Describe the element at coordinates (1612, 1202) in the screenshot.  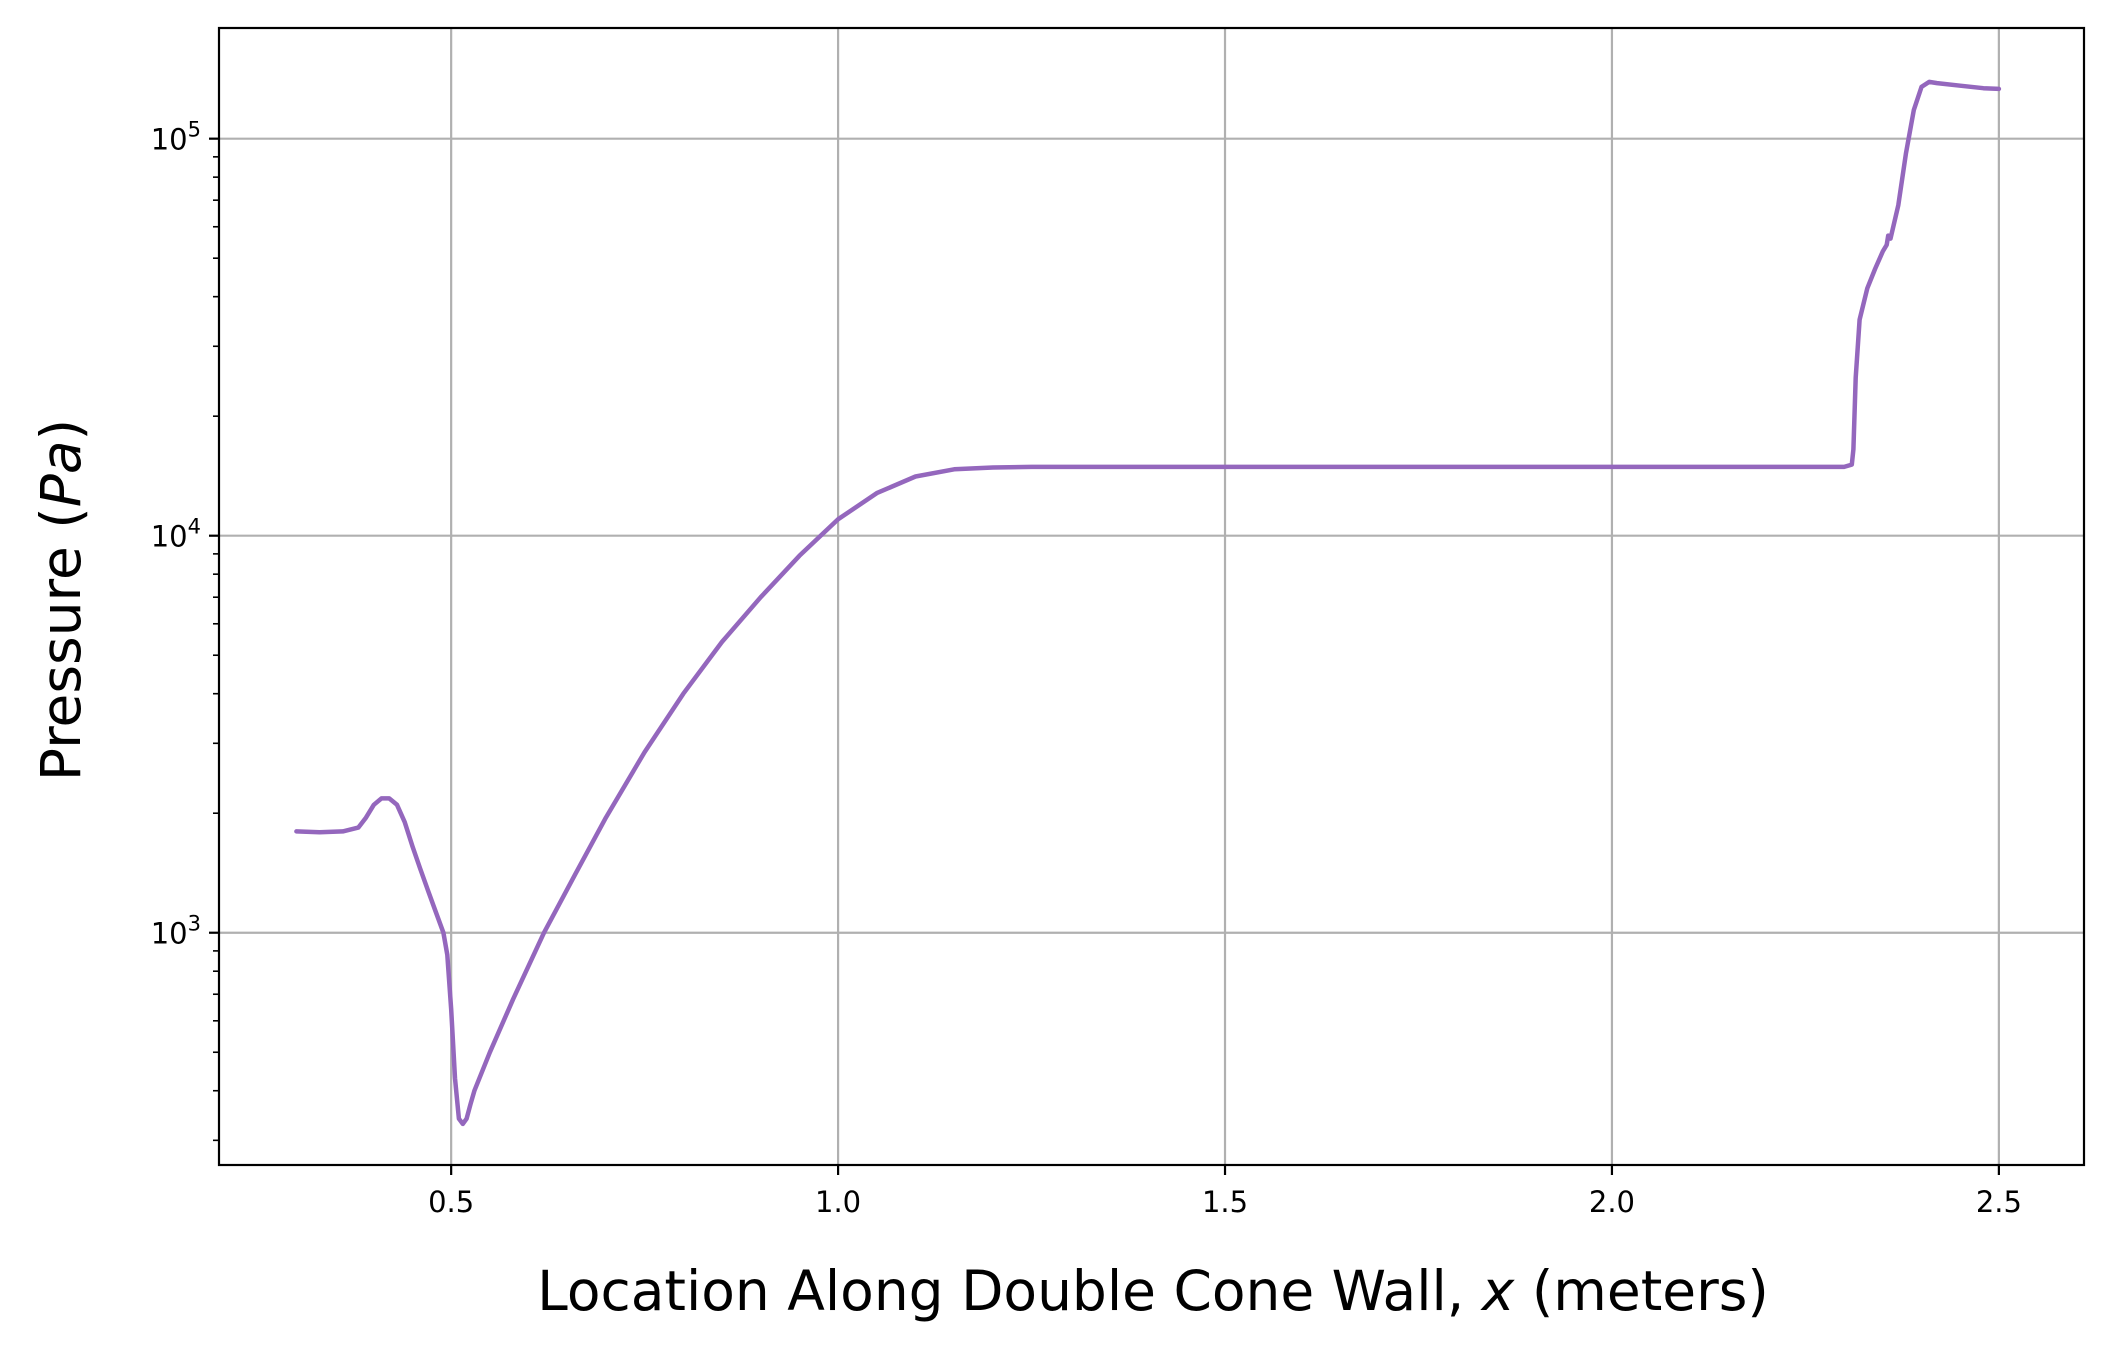
I see `x-tick-label: 2.0` at that location.